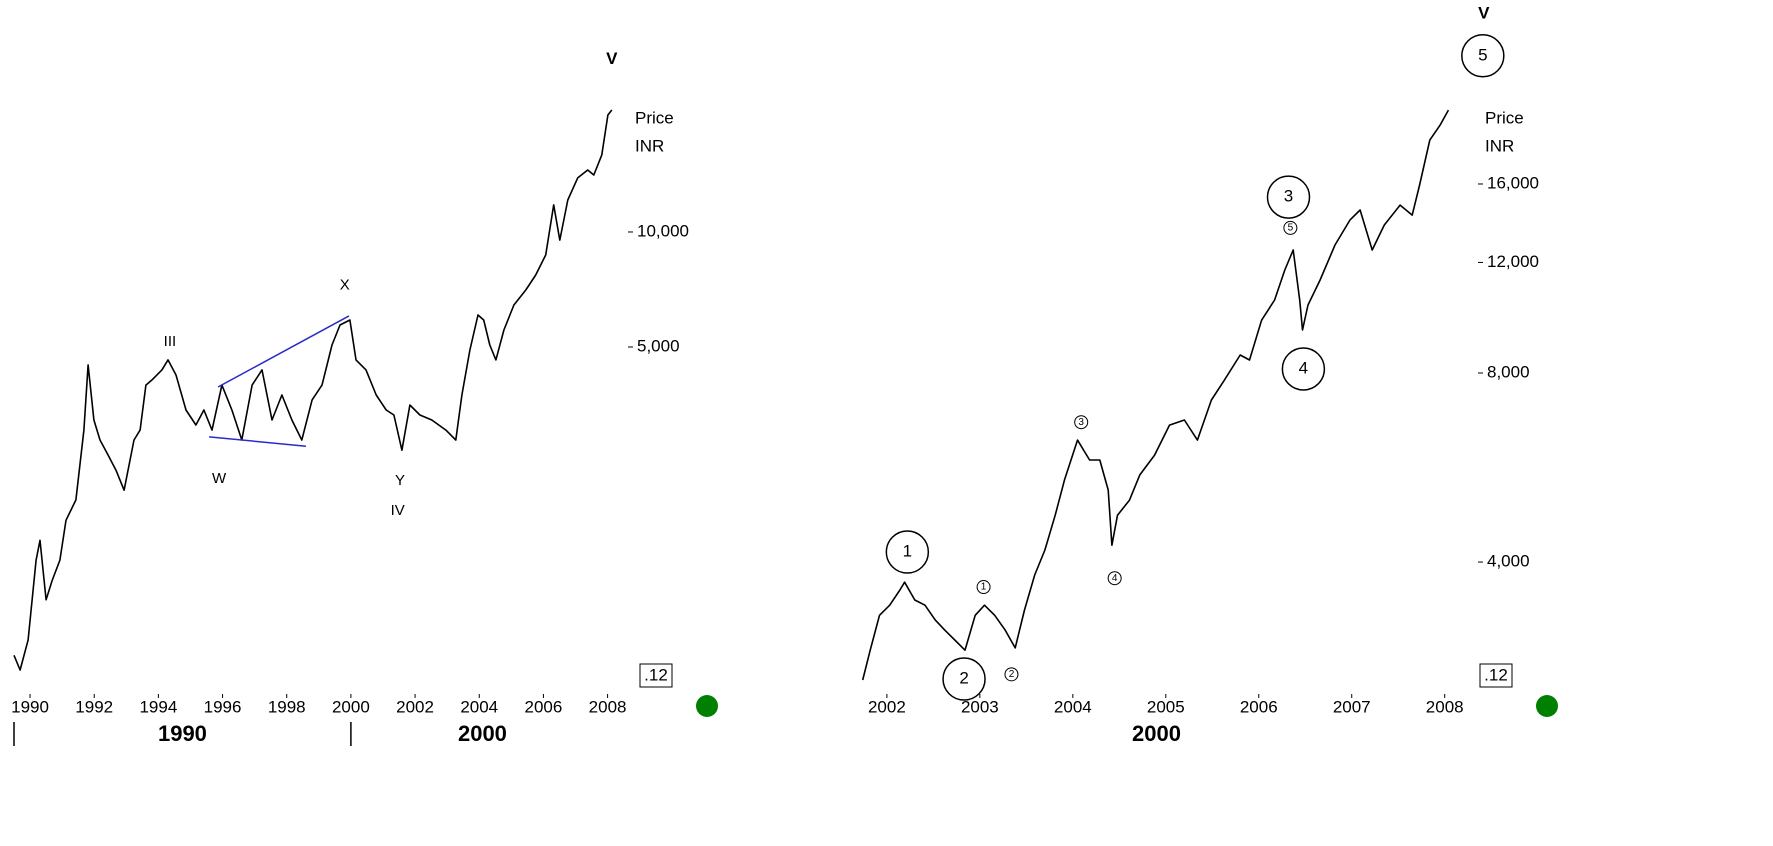 The height and width of the screenshot is (846, 1773). What do you see at coordinates (1513, 261) in the screenshot?
I see `y-tick-label: 12,000` at bounding box center [1513, 261].